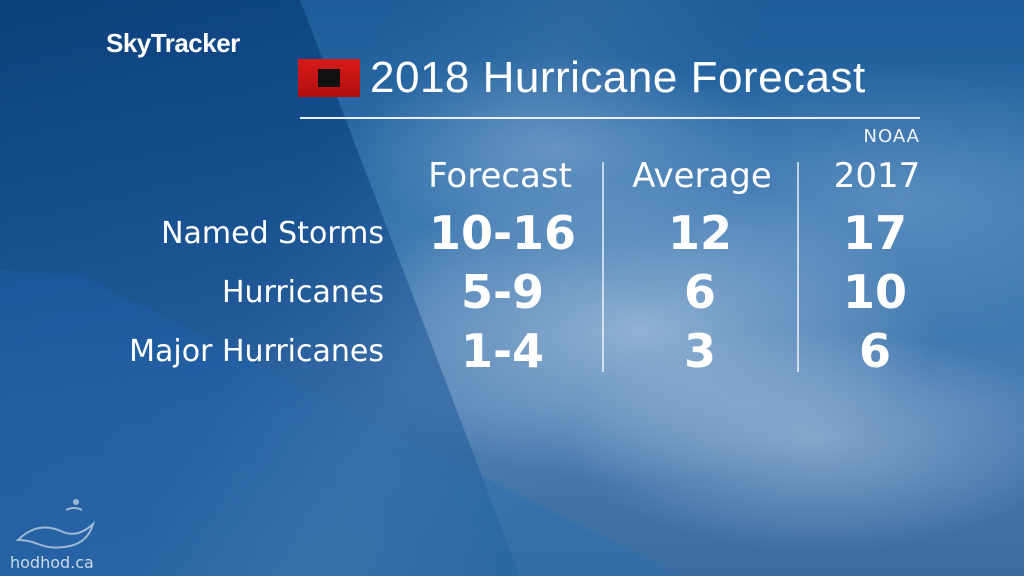 The height and width of the screenshot is (576, 1024). What do you see at coordinates (502, 292) in the screenshot?
I see `table-cell: 5-9` at bounding box center [502, 292].